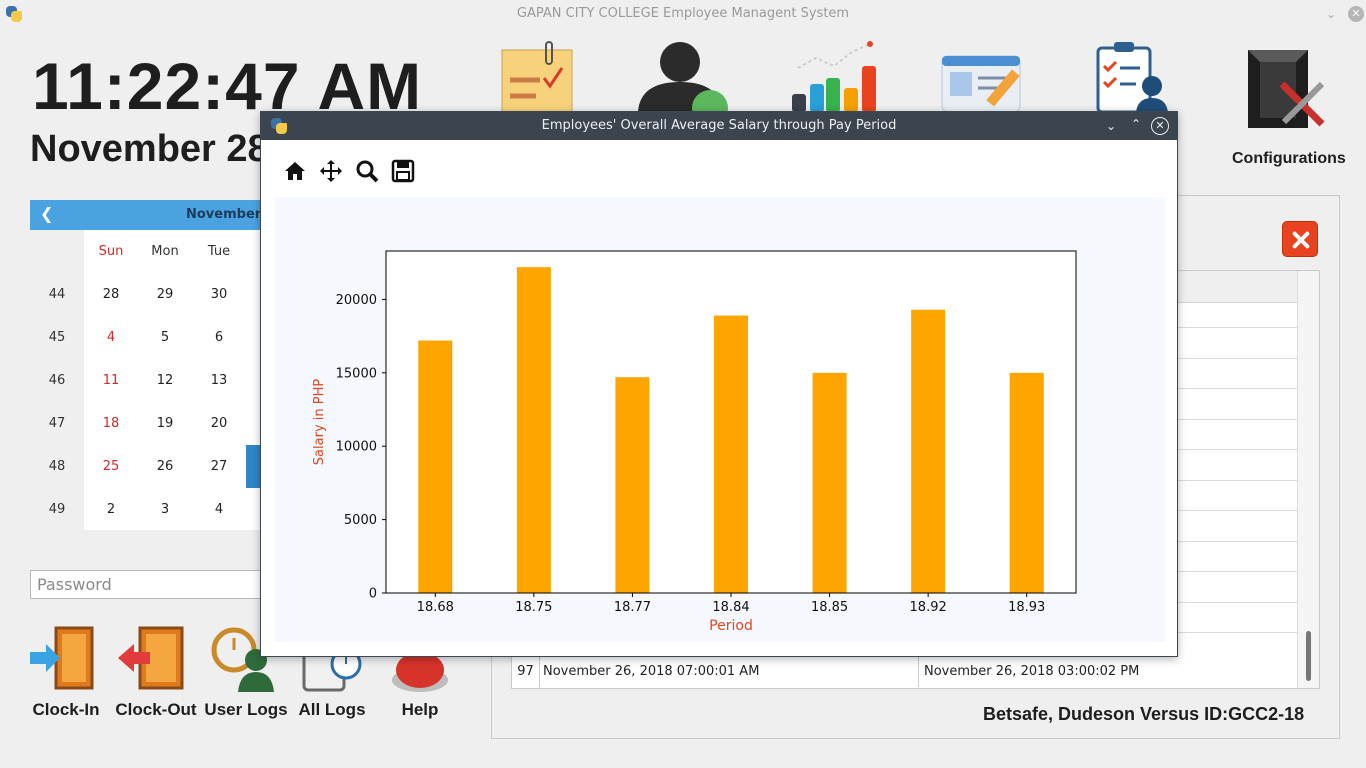 Image resolution: width=1366 pixels, height=768 pixels. What do you see at coordinates (730, 607) in the screenshot?
I see `x-tick-label: 18.84` at bounding box center [730, 607].